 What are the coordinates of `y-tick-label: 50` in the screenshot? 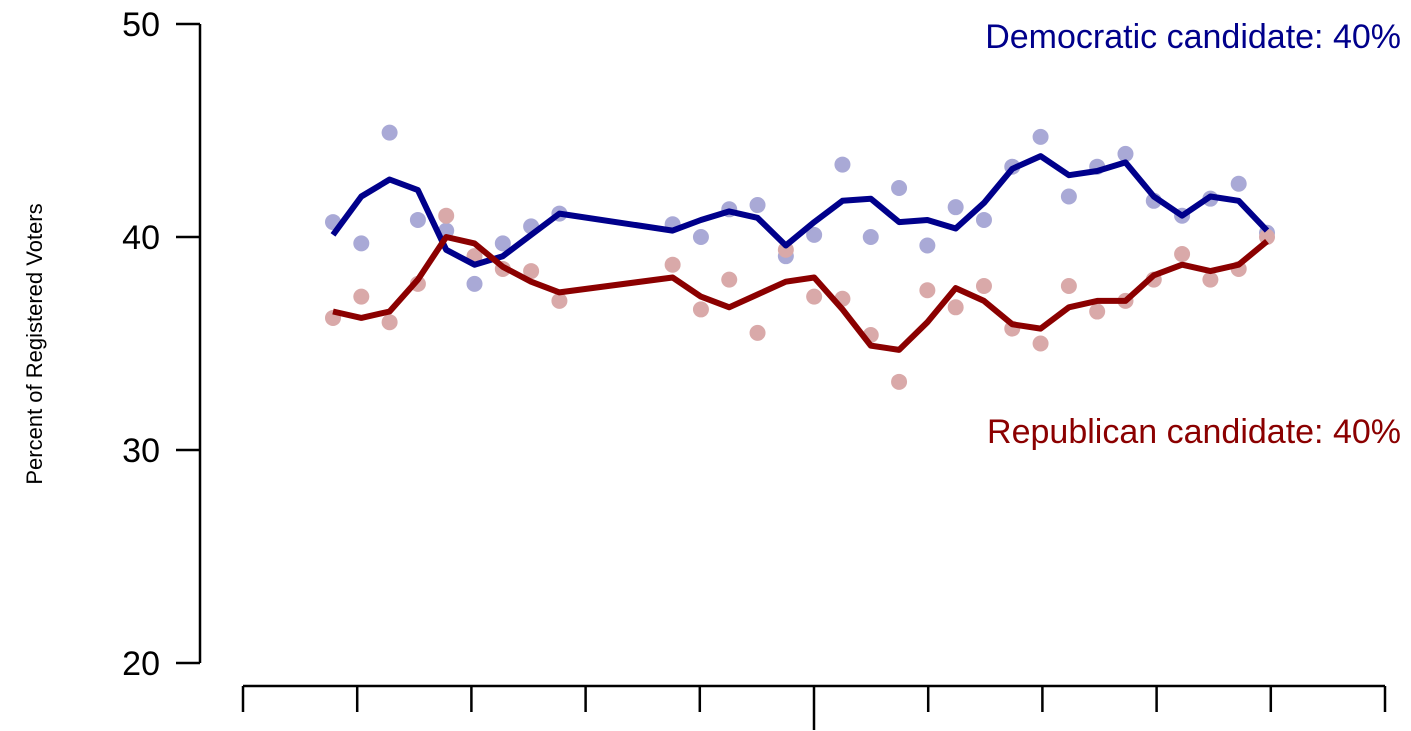 It's located at (141, 25).